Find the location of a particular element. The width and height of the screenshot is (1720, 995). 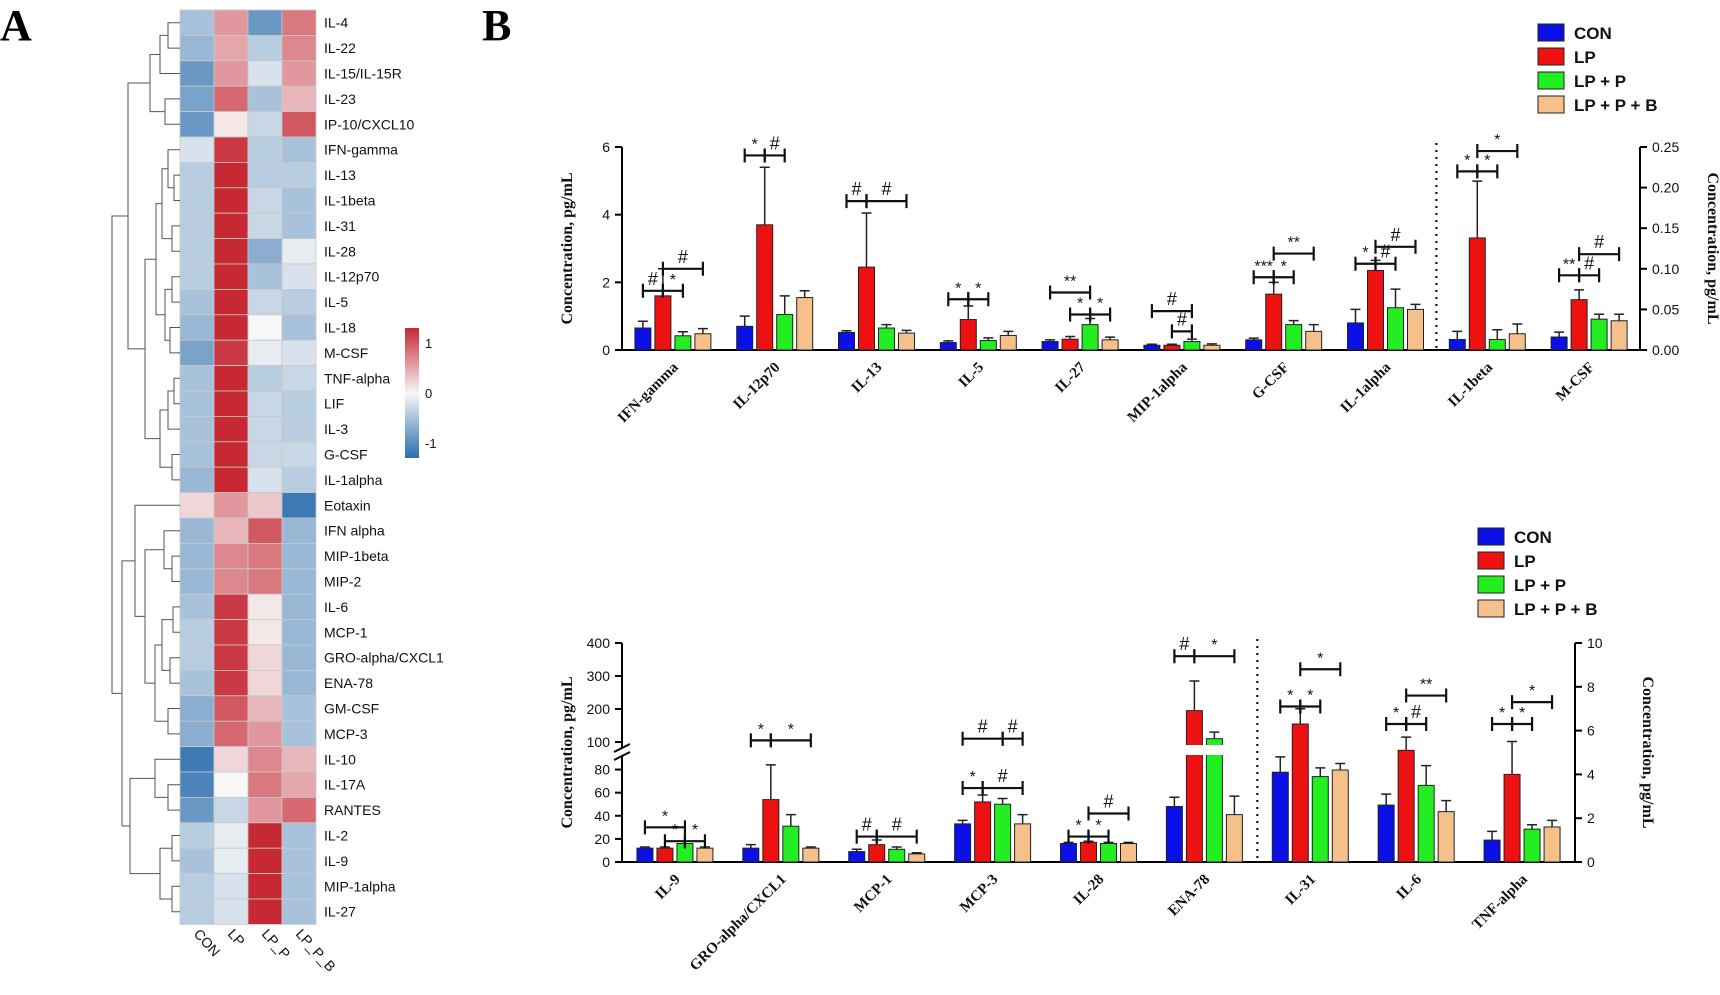

heatmap-cell-lif-lp is located at coordinates (231, 403).